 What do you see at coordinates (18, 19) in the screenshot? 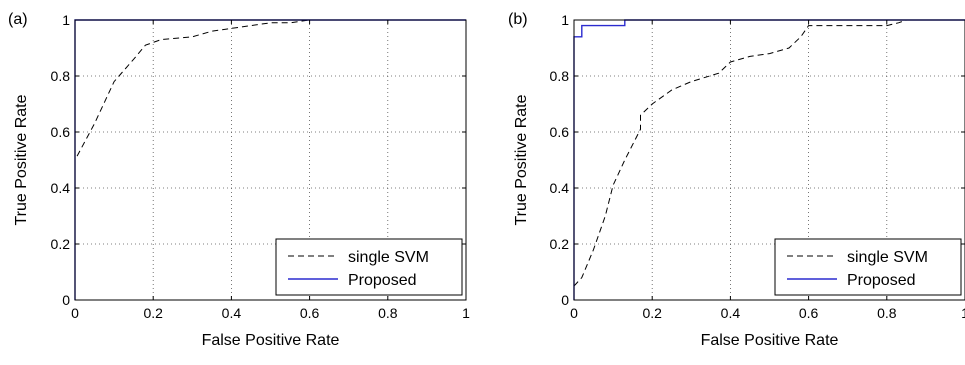
I see `panel-label: (a)` at bounding box center [18, 19].